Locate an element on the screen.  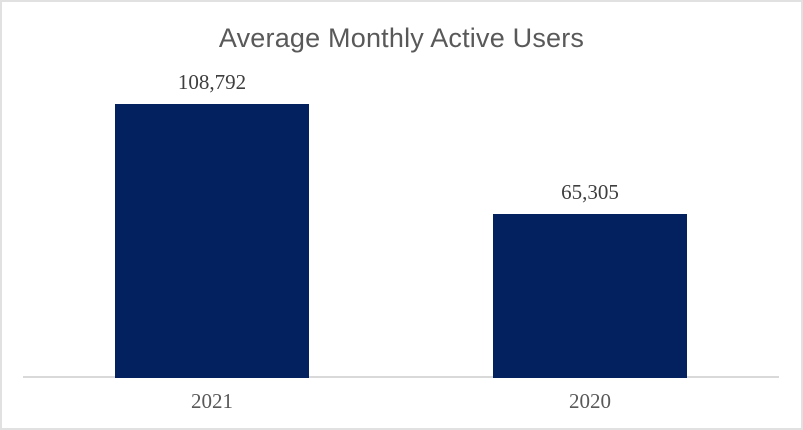
chart-title: Average Monthly Active Users is located at coordinates (401, 38).